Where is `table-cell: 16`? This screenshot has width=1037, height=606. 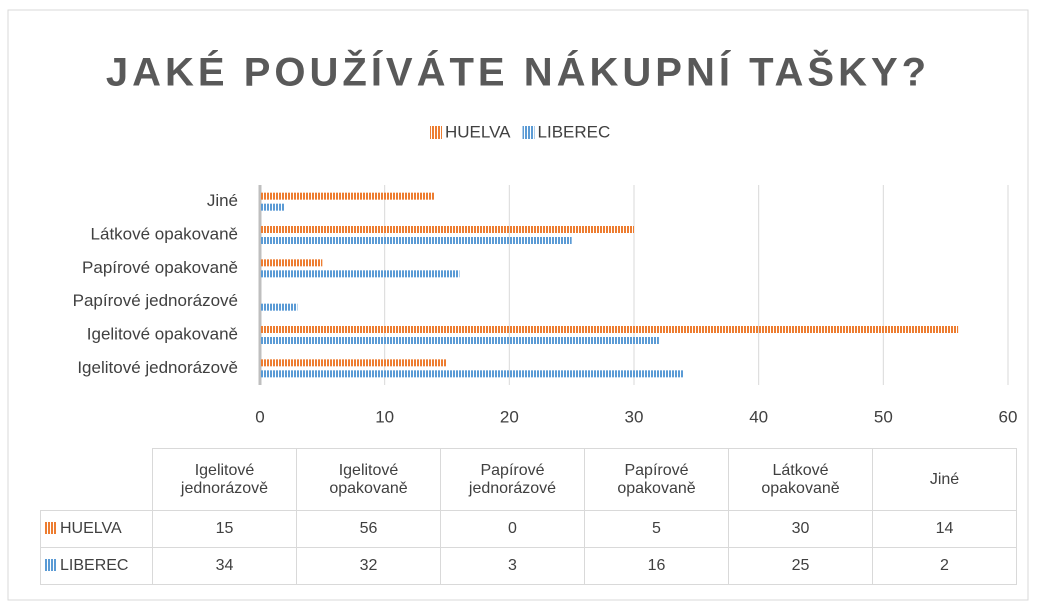 table-cell: 16 is located at coordinates (656, 566).